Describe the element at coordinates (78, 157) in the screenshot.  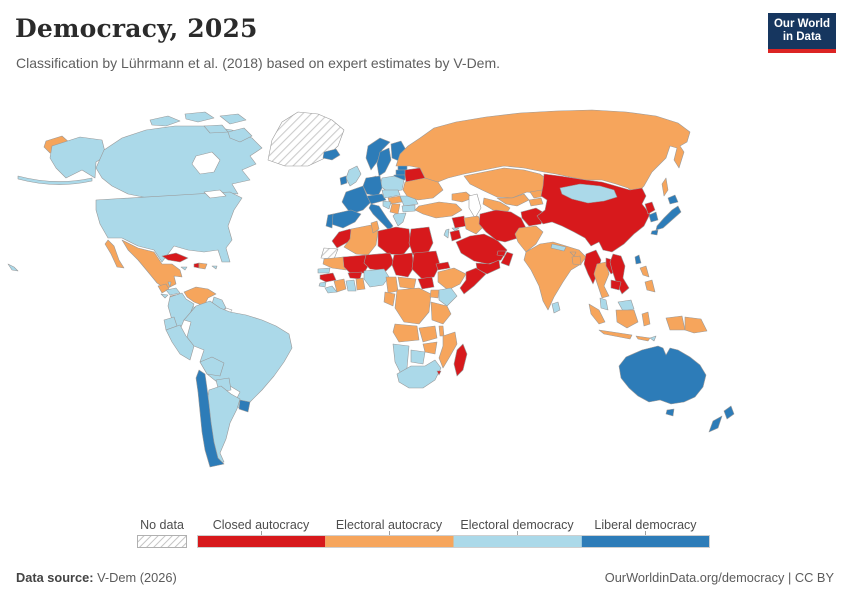
I see `region-alaska` at that location.